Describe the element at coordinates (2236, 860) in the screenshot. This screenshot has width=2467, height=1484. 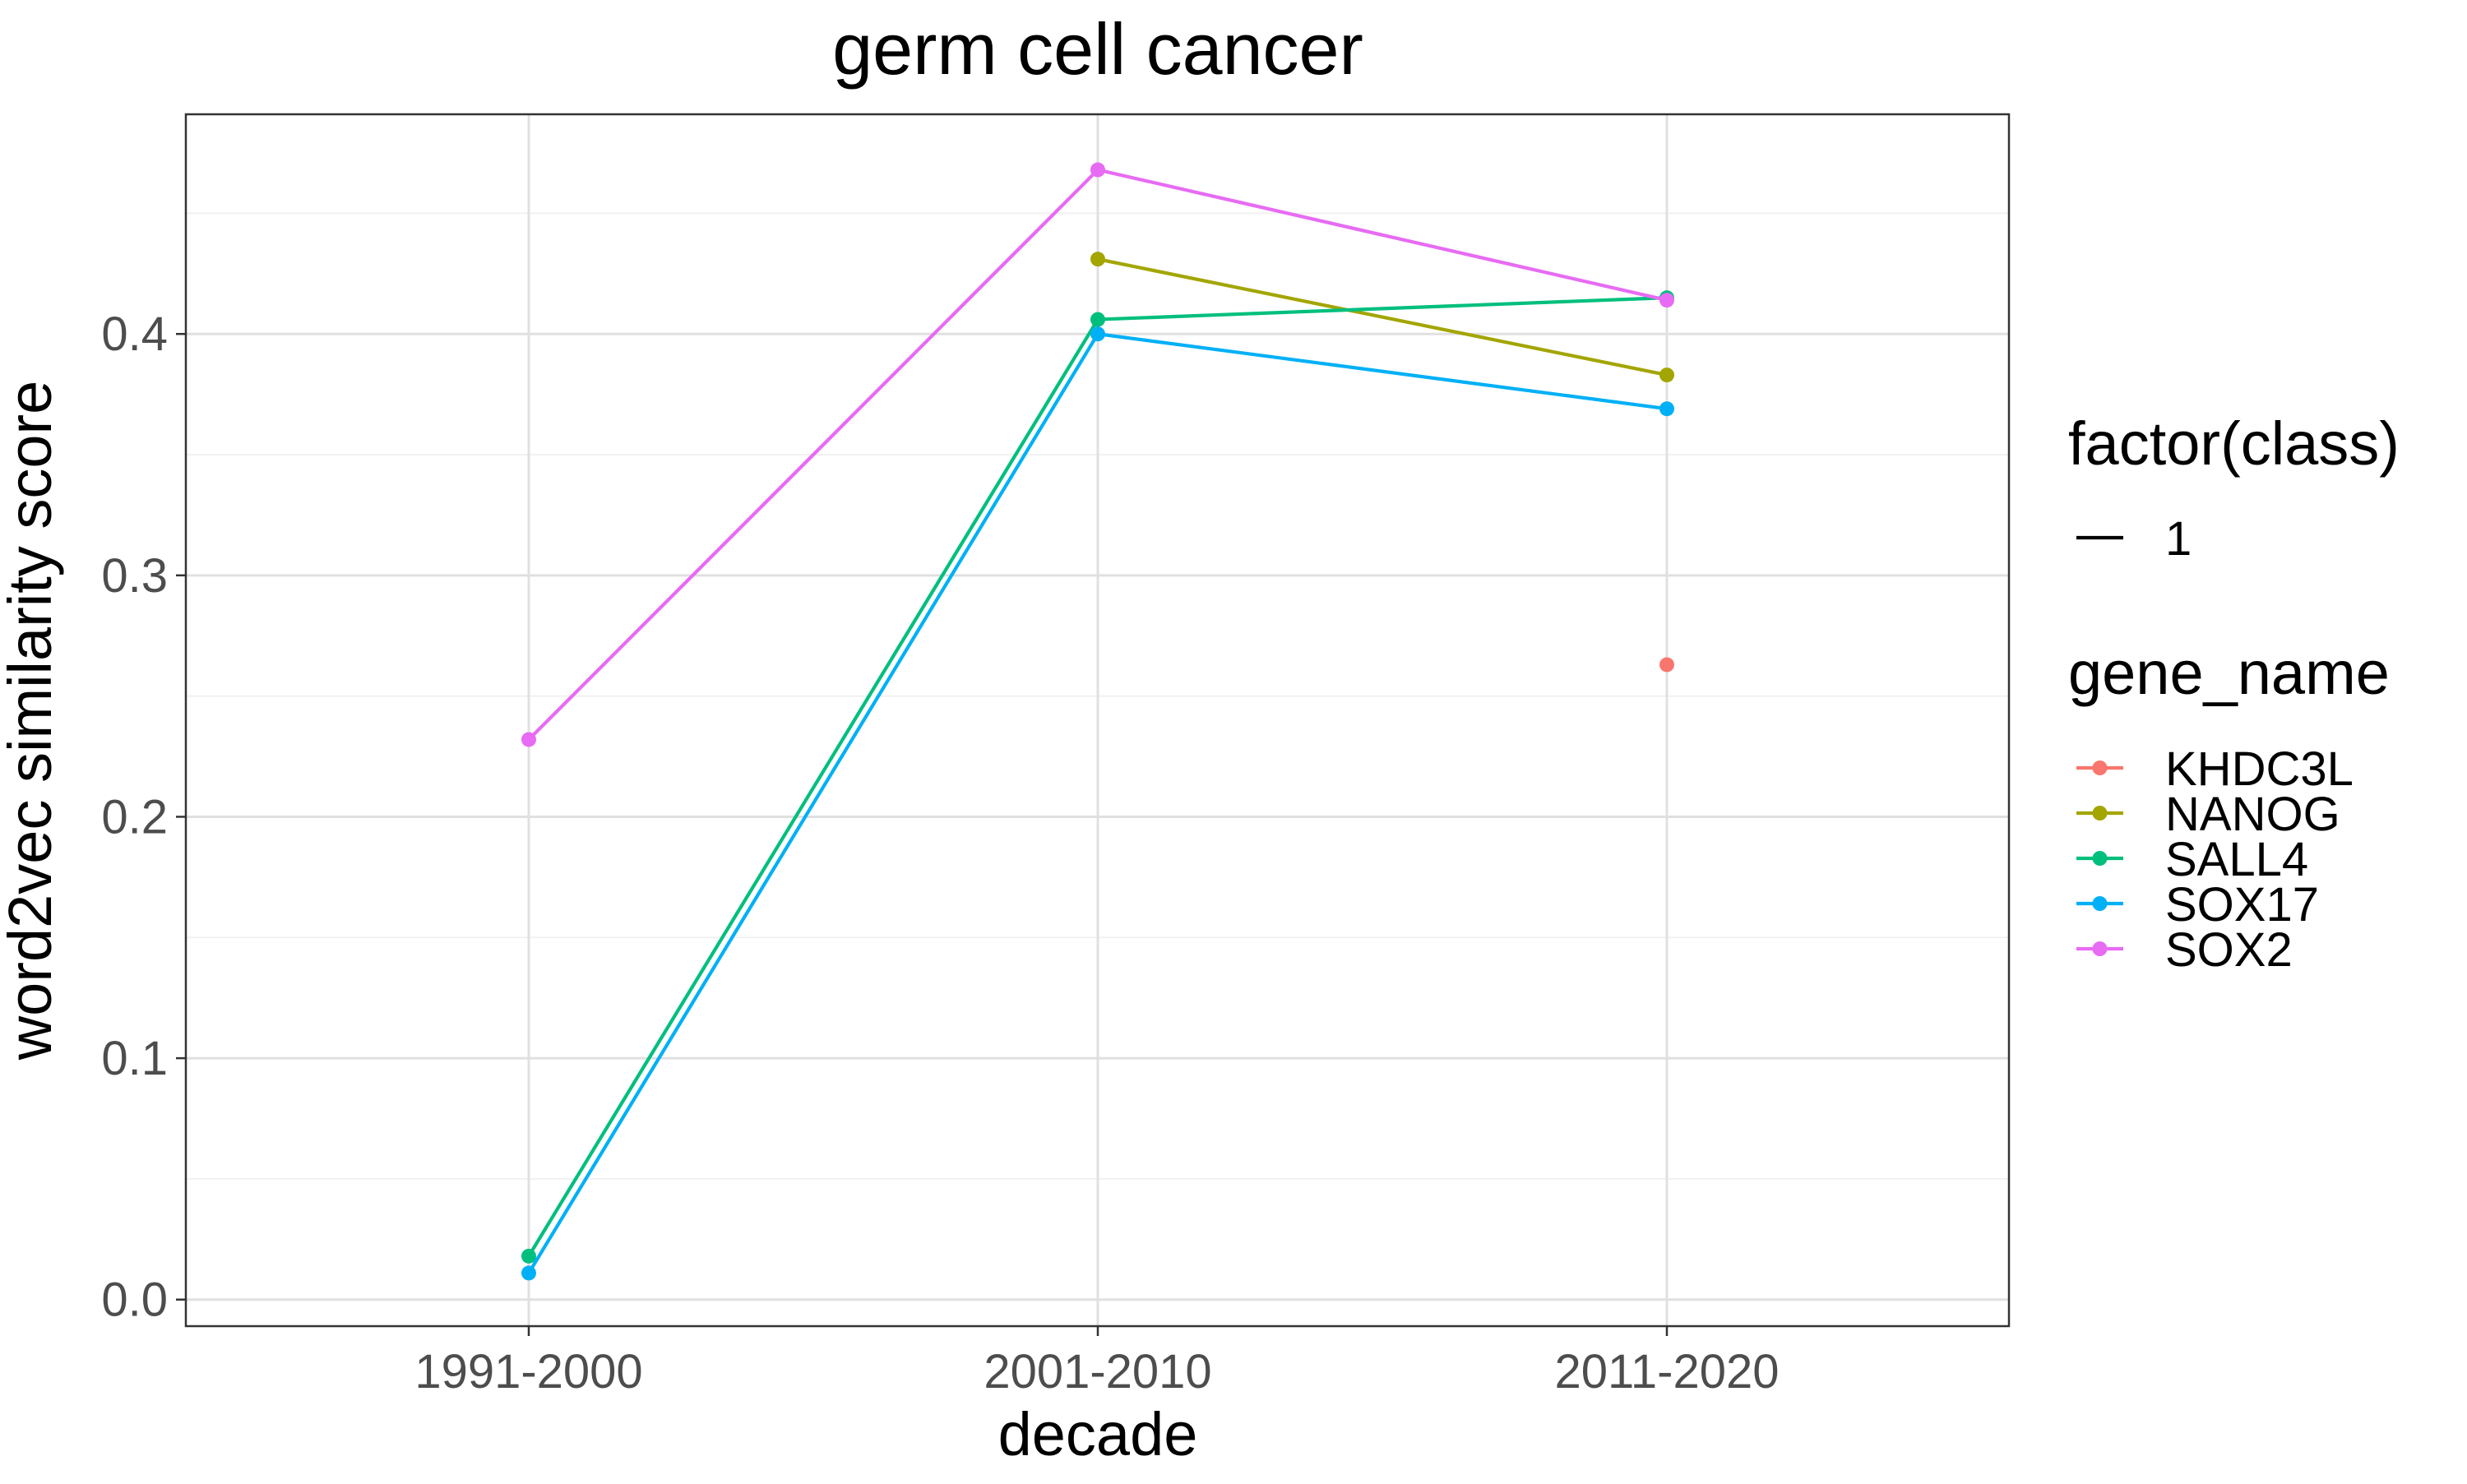
I see `legend-label: SALL4` at that location.